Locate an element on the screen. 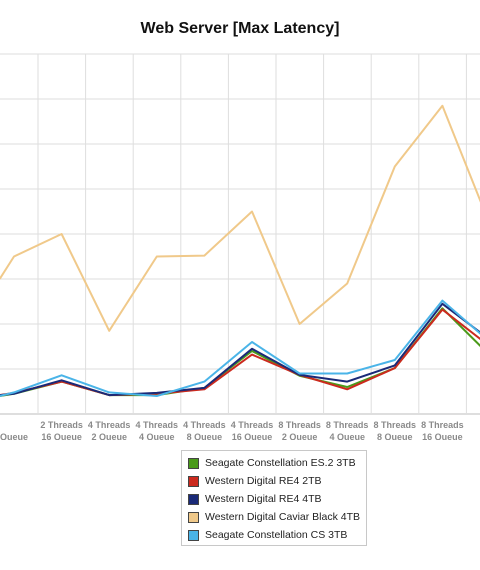 This screenshot has height=570, width=480. legend-label: Western Digital Caviar Black 4TB is located at coordinates (283, 517).